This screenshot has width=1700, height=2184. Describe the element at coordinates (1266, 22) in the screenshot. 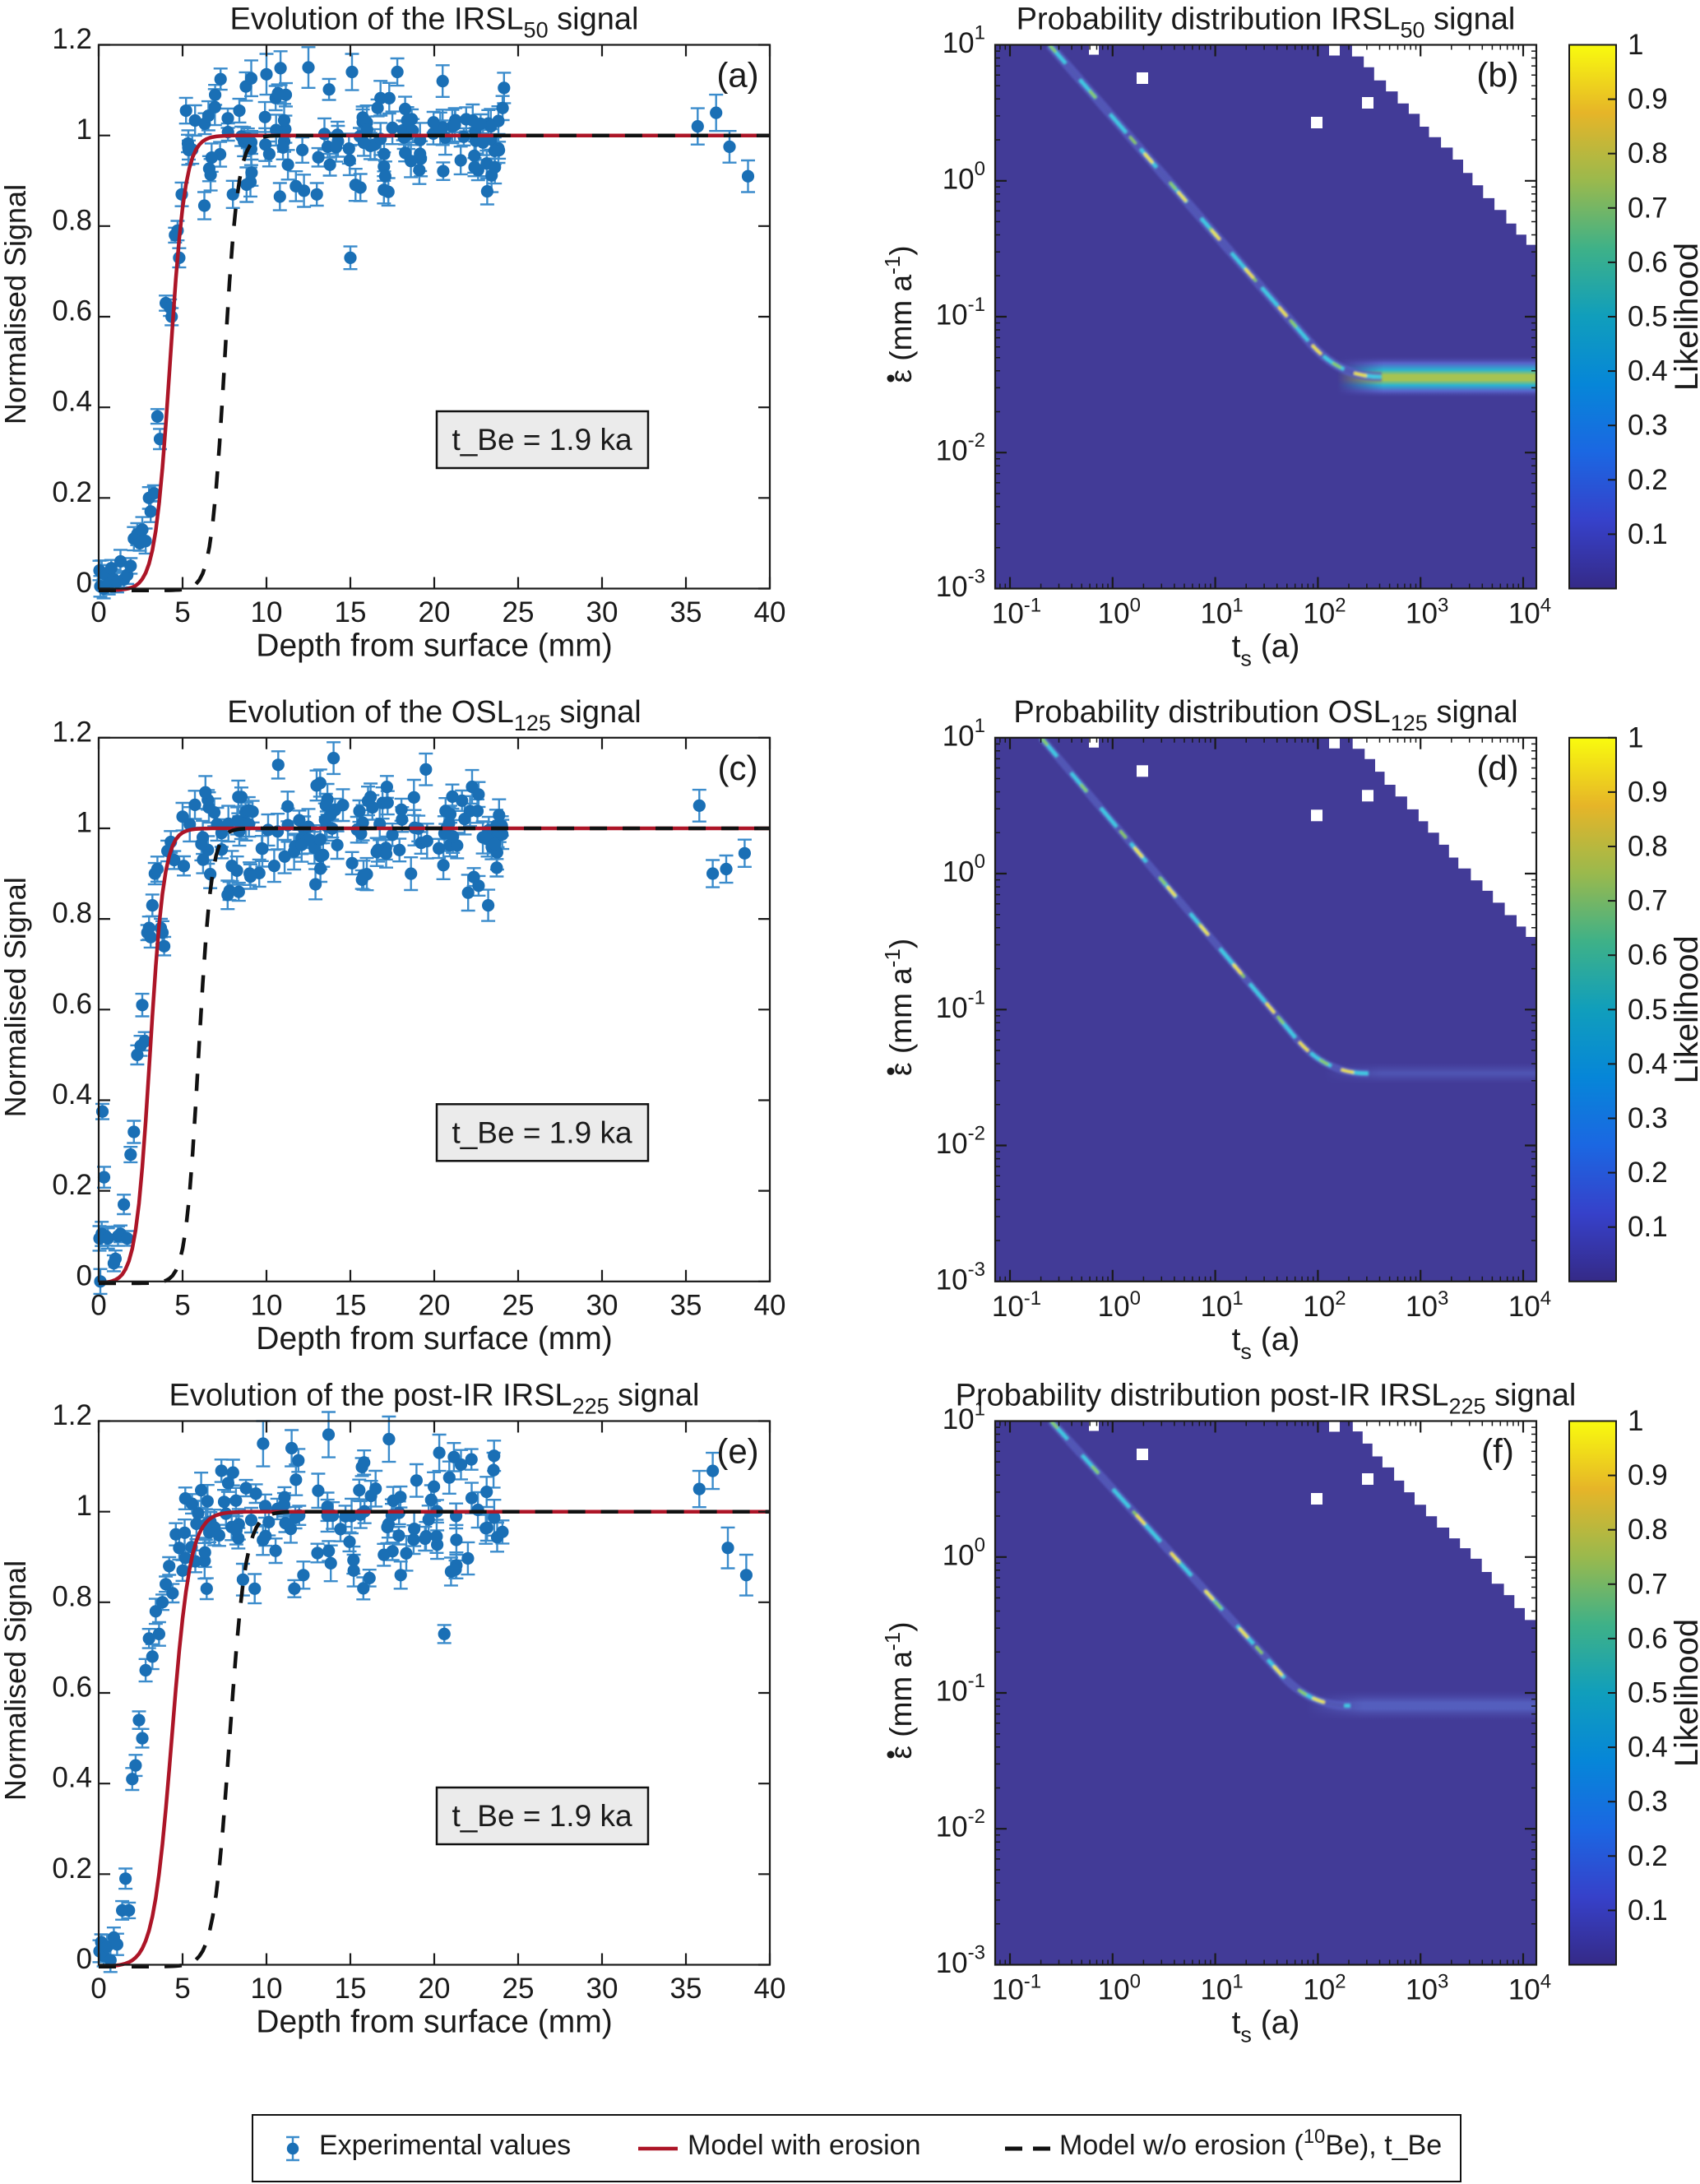

I see `svg-text:Probability distribution IRSL5: Probability distribution IRSL50 signal` at that location.